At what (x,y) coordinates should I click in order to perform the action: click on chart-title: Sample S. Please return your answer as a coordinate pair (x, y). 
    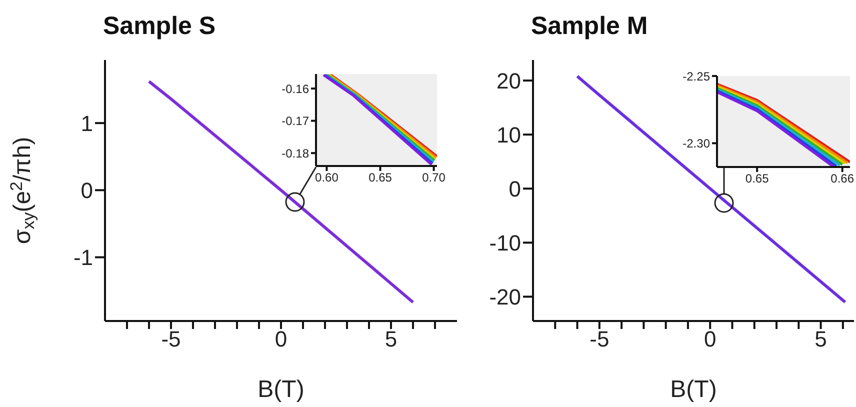
    Looking at the image, I should click on (159, 26).